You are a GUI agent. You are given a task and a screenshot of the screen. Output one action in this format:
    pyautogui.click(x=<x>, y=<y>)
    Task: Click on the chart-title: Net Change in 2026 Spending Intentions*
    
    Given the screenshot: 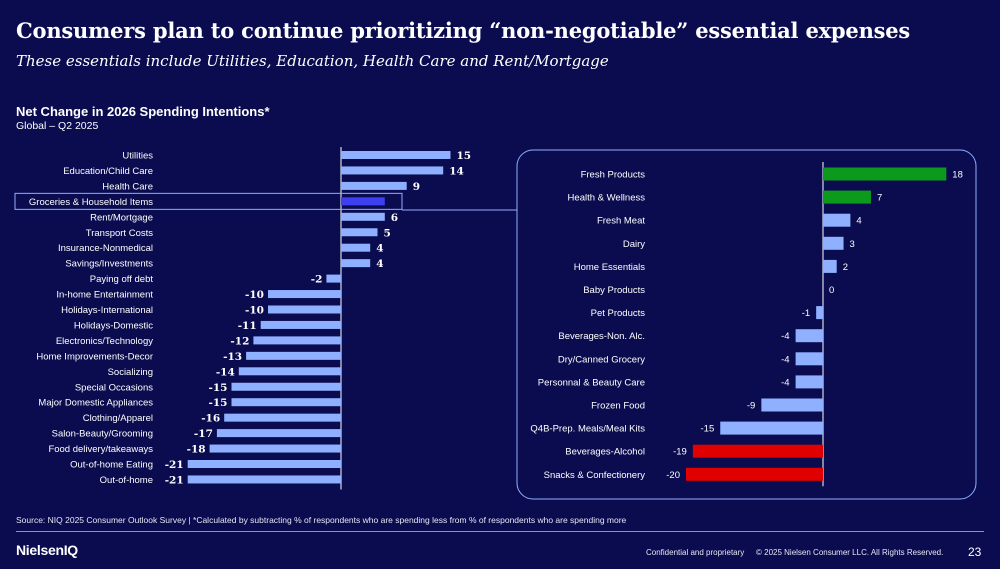 What is the action you would take?
    pyautogui.click(x=143, y=111)
    